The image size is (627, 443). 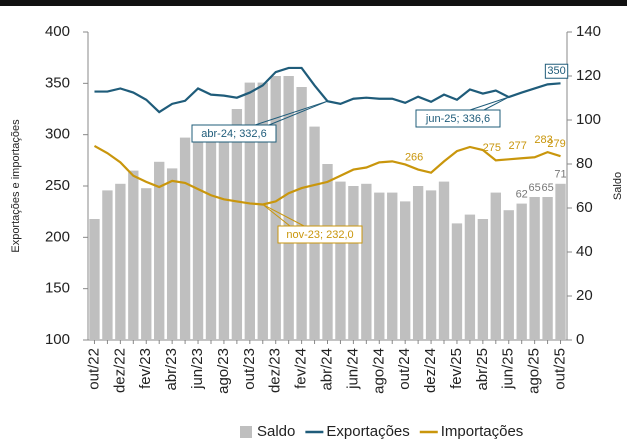 I want to click on x-tick-label: ago/23, so click(x=223, y=371).